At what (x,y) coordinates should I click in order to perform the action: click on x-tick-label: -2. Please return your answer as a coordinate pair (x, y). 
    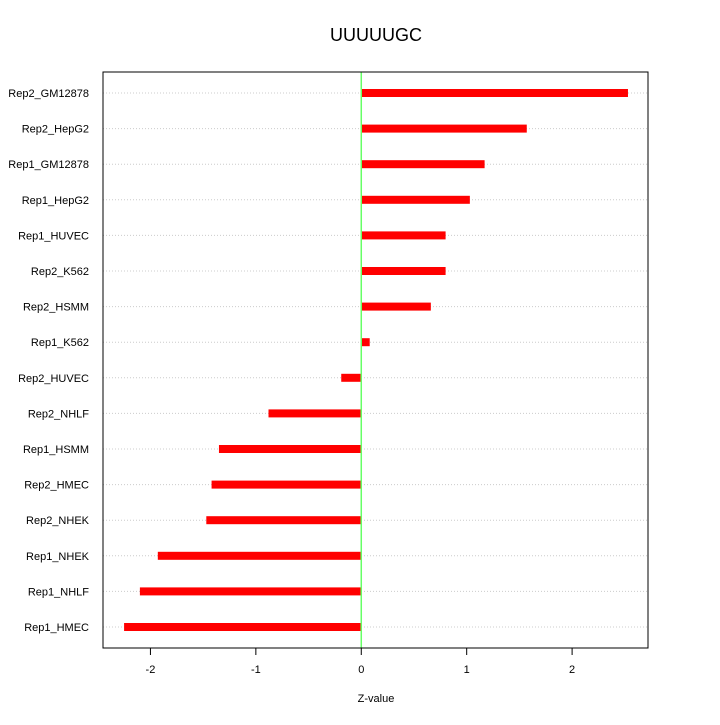
    Looking at the image, I should click on (151, 670).